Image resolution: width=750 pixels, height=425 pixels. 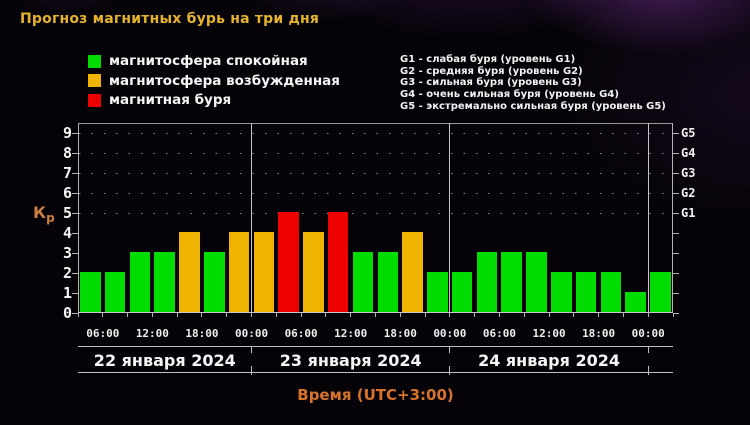 I want to click on kp-label-sub: р, so click(x=50, y=218).